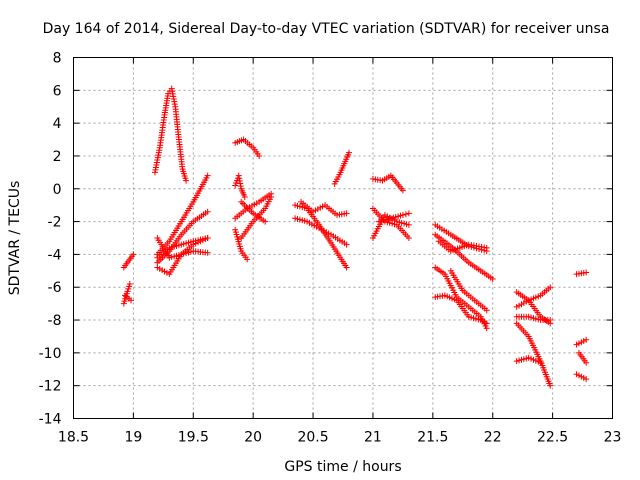 Image resolution: width=640 pixels, height=480 pixels. What do you see at coordinates (73, 438) in the screenshot?
I see `x-tick-label: 18.5` at bounding box center [73, 438].